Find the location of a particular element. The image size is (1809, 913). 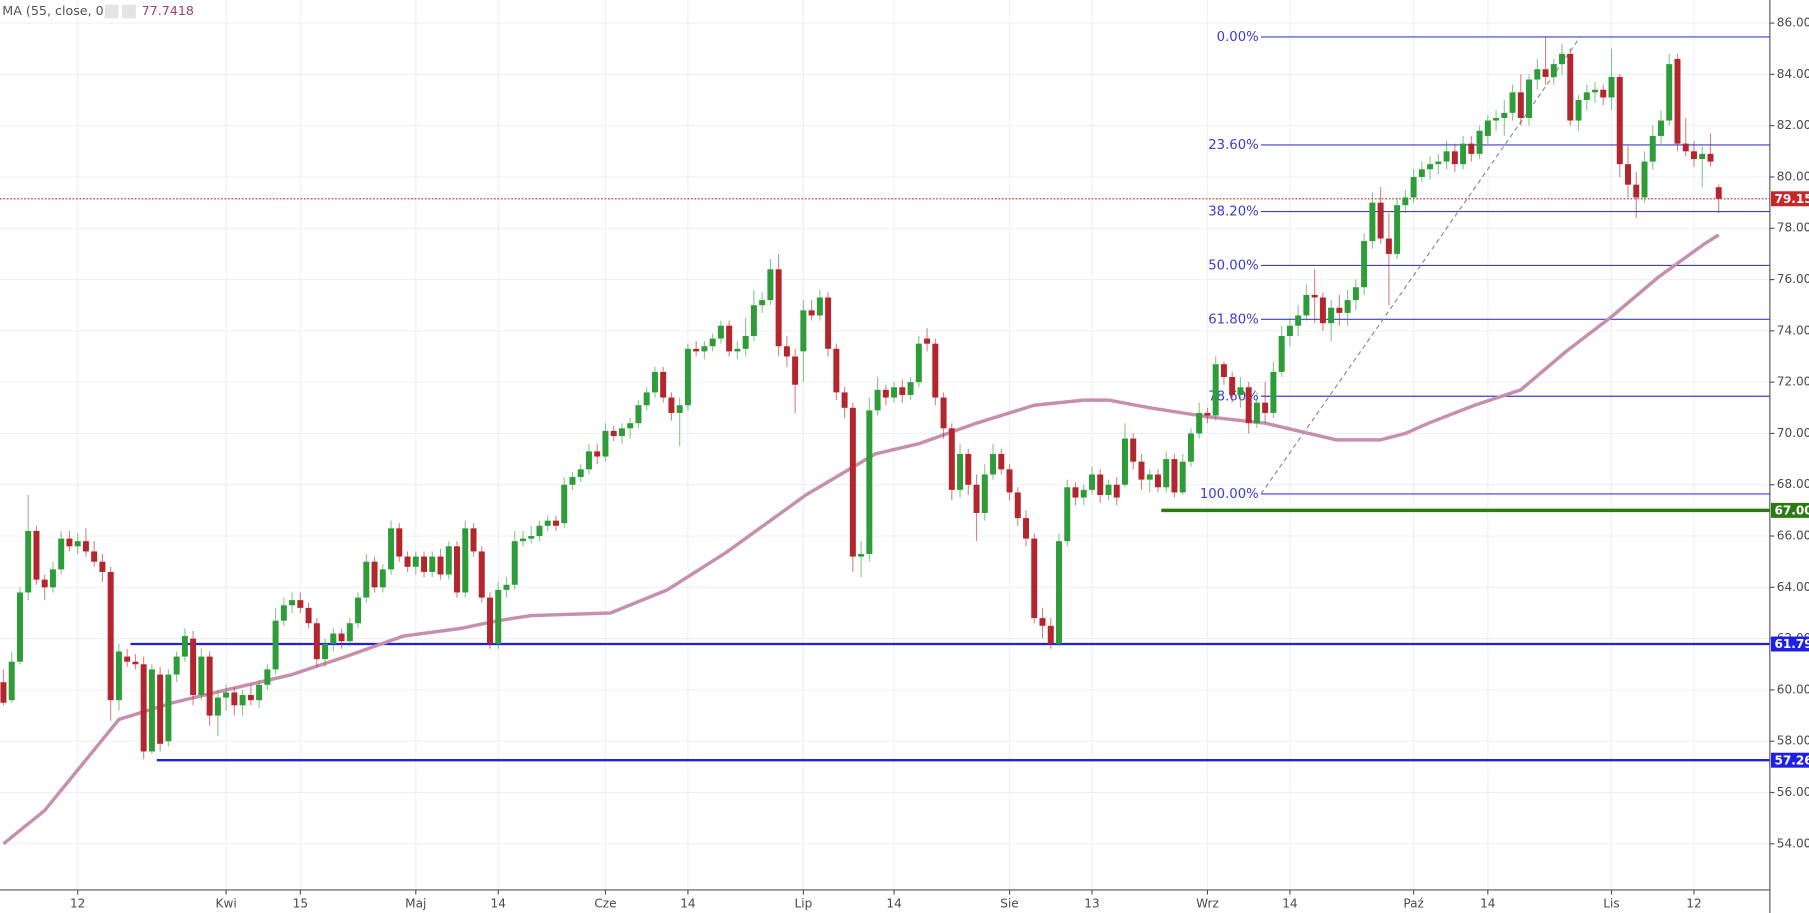

settings-icon is located at coordinates (111, 11).